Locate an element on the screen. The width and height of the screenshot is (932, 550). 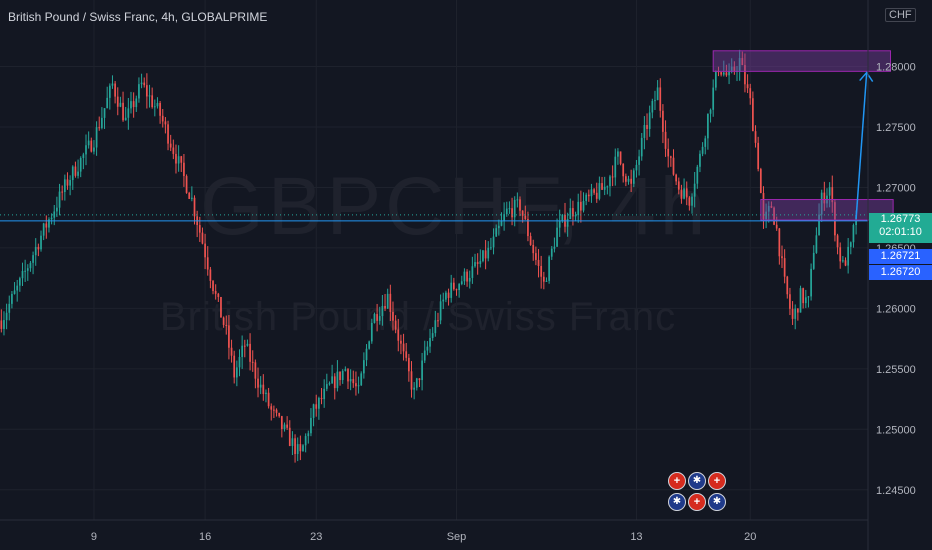
target-arrow is located at coordinates (861, 145).